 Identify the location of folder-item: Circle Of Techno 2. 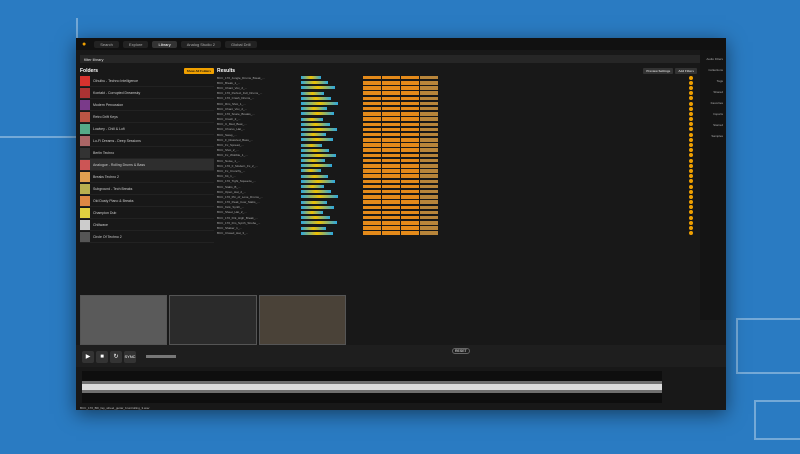
(147, 237).